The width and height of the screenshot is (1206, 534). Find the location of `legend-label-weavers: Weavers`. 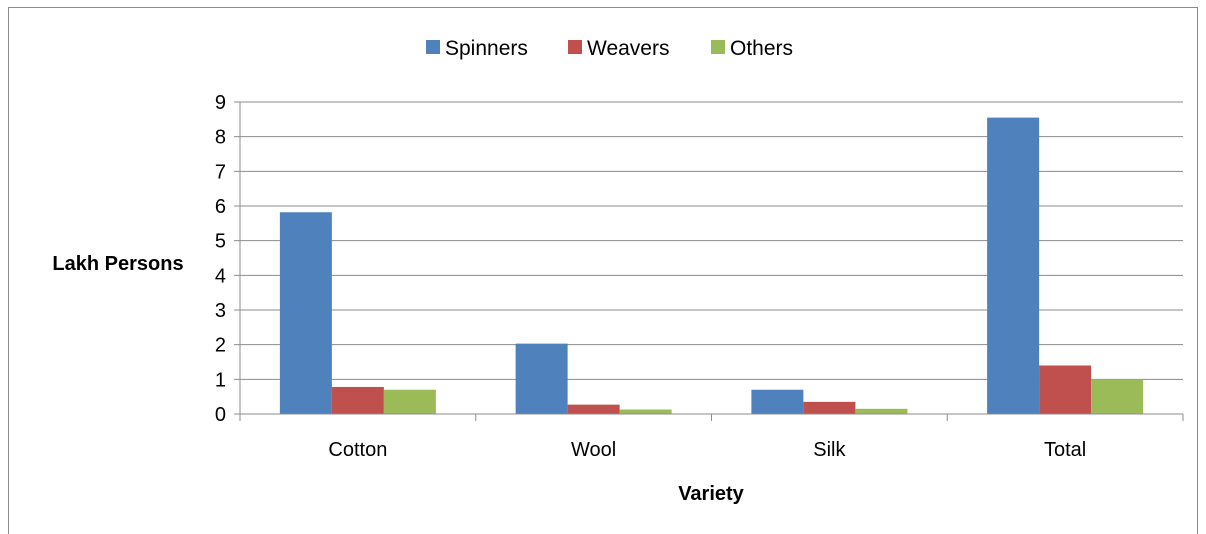

legend-label-weavers: Weavers is located at coordinates (628, 48).